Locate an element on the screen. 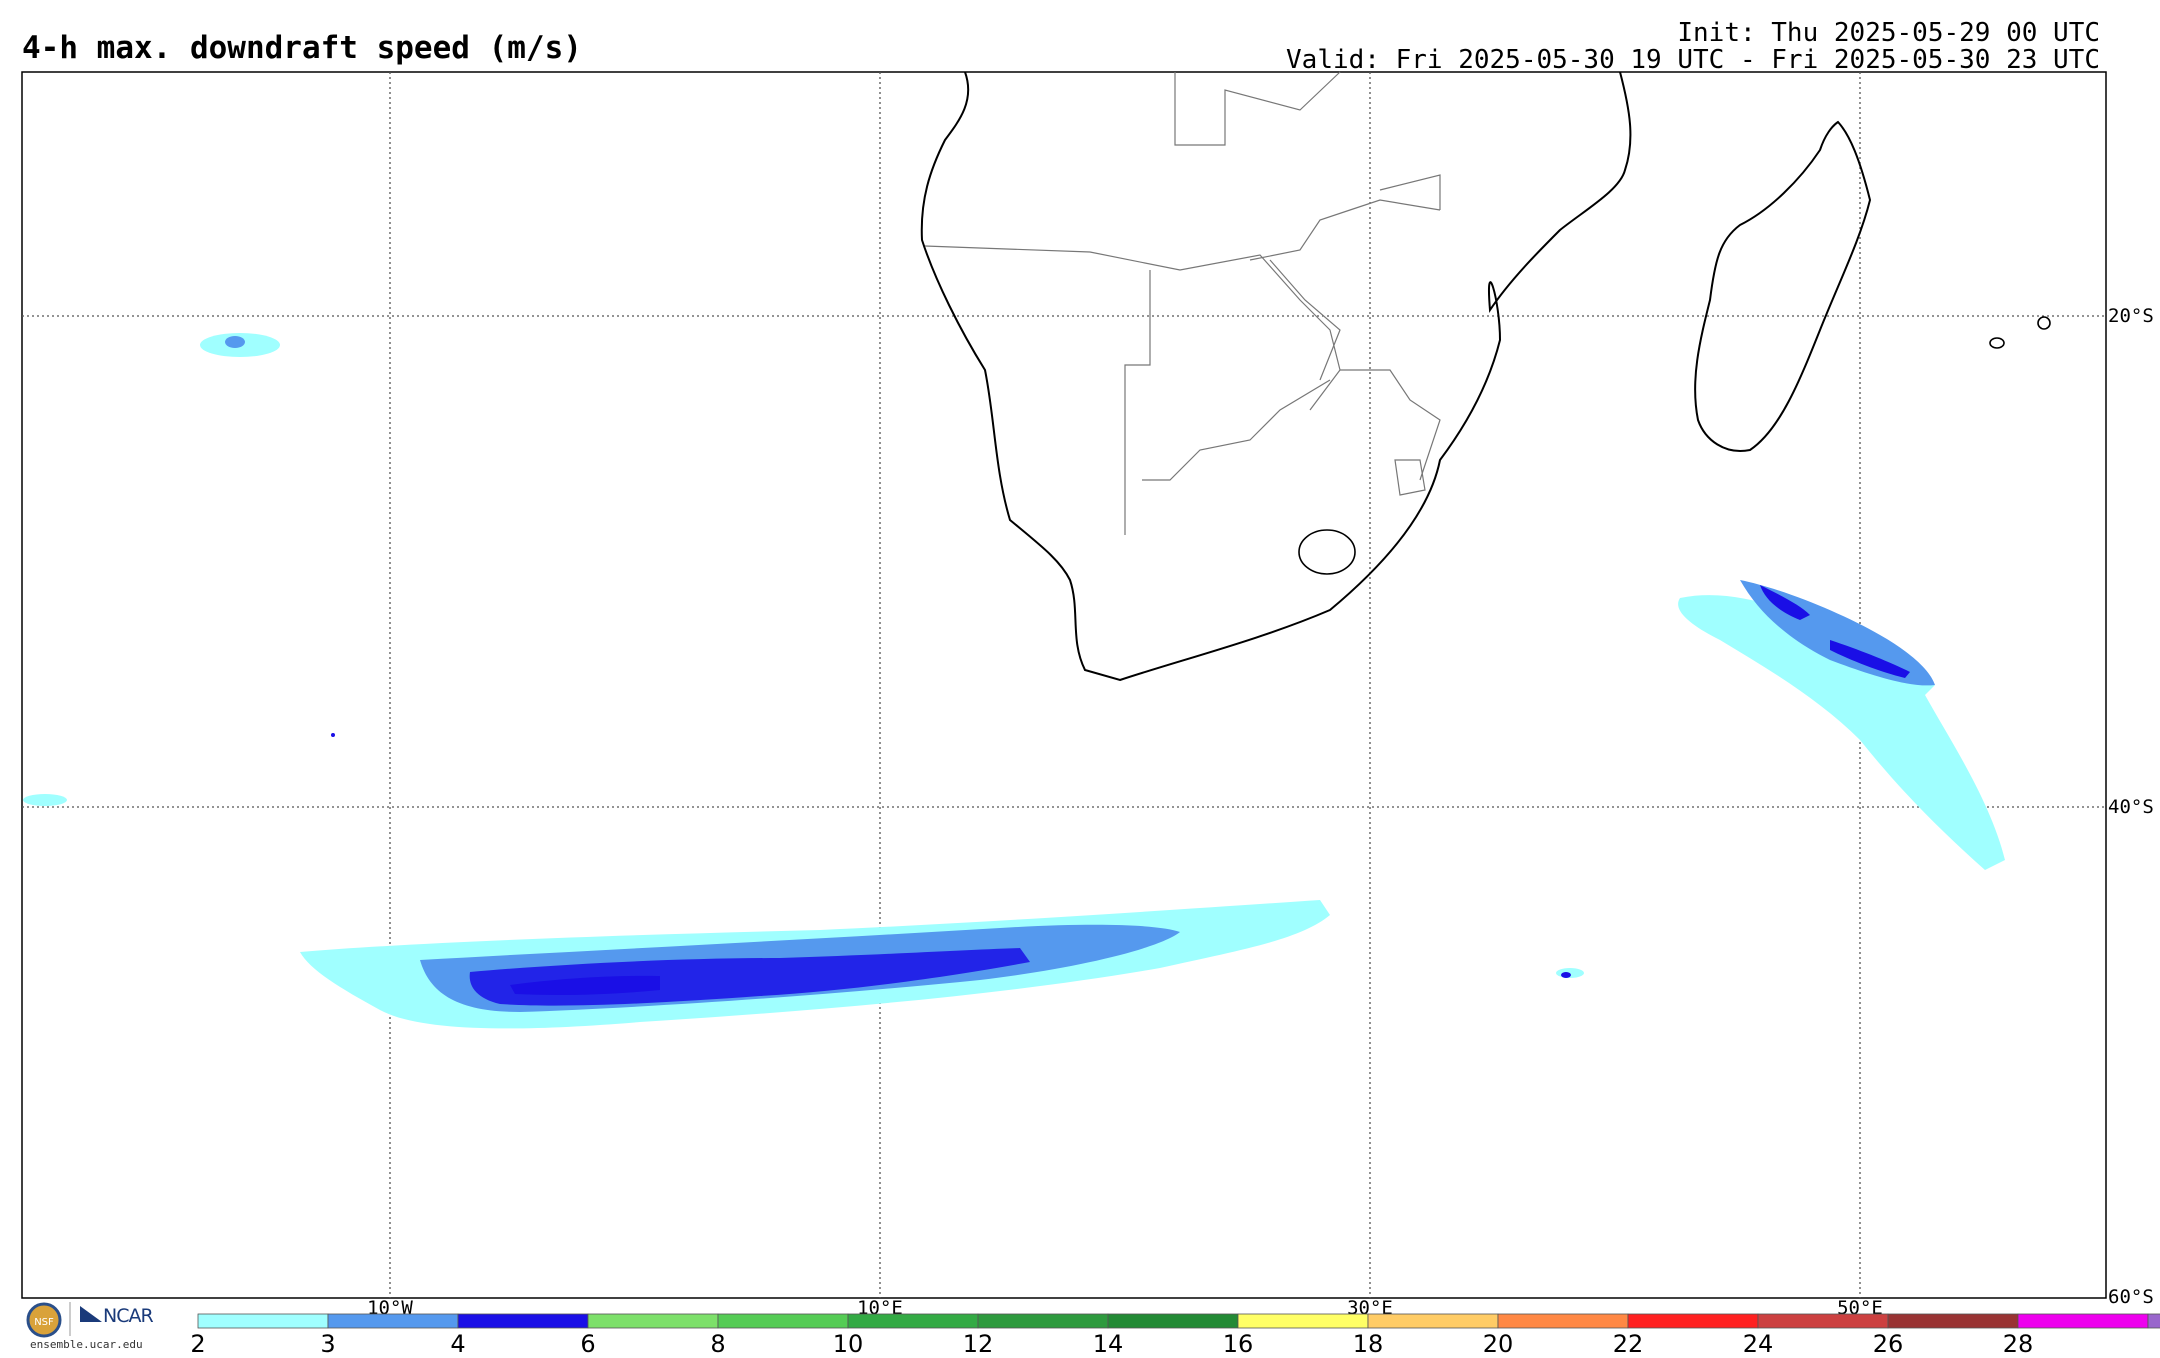  ncar-logo-text: NCAR is located at coordinates (128, 1316).